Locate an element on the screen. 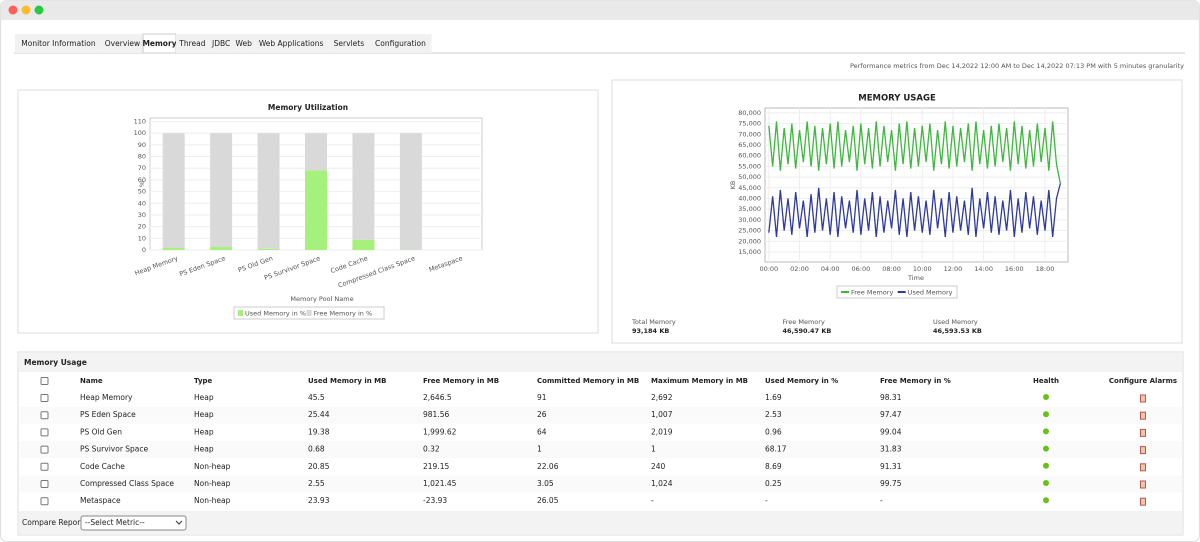 This screenshot has height=542, width=1200. tab-label: Thread is located at coordinates (191, 43).